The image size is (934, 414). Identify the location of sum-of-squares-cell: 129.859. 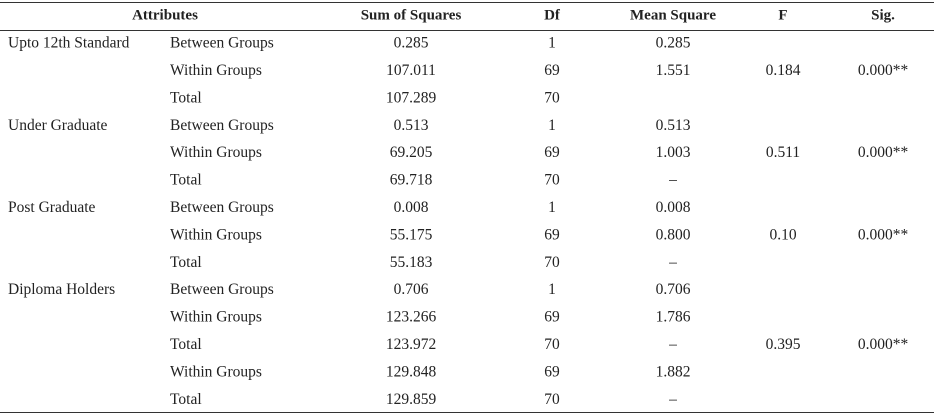
(411, 399).